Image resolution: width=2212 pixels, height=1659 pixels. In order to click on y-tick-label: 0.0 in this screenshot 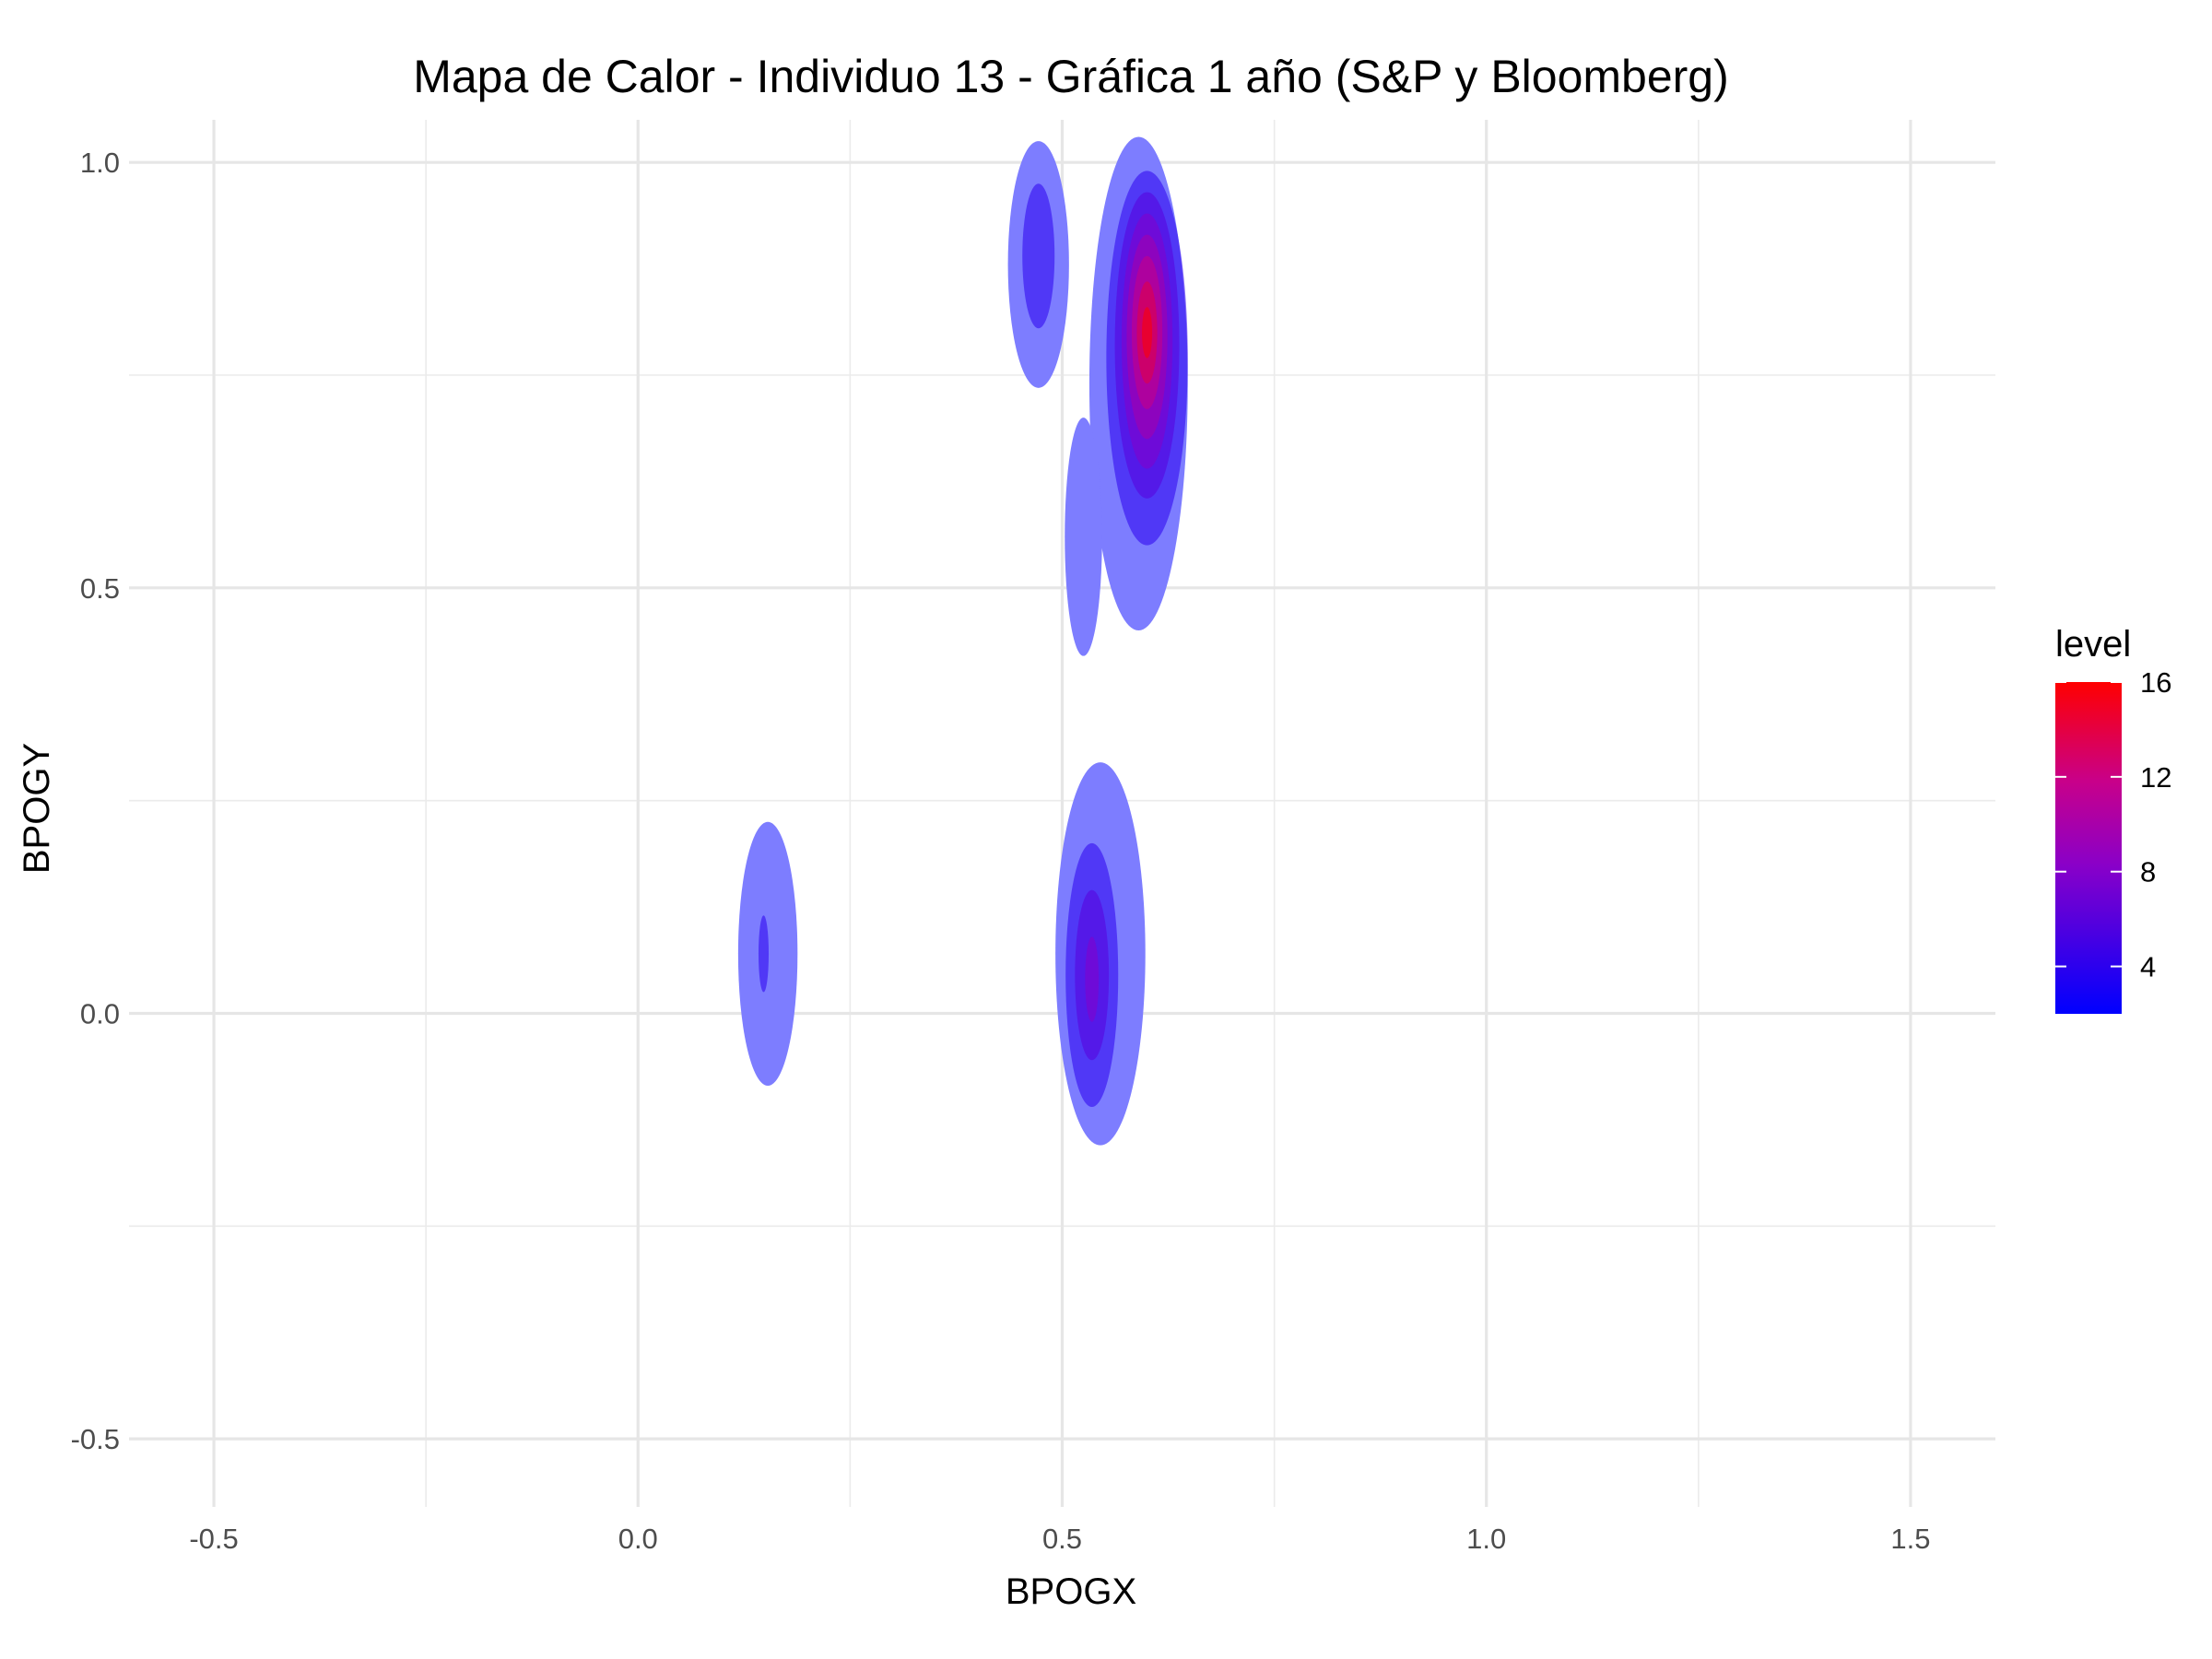, I will do `click(100, 1013)`.